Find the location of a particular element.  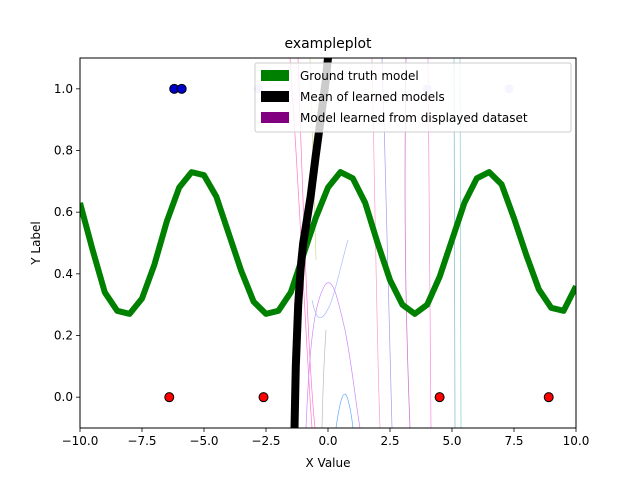

x-axis: −10.0 −7.5 −5.0 −2.5 0.0 2.5 5.0 7.5 10.0 is located at coordinates (326, 438).